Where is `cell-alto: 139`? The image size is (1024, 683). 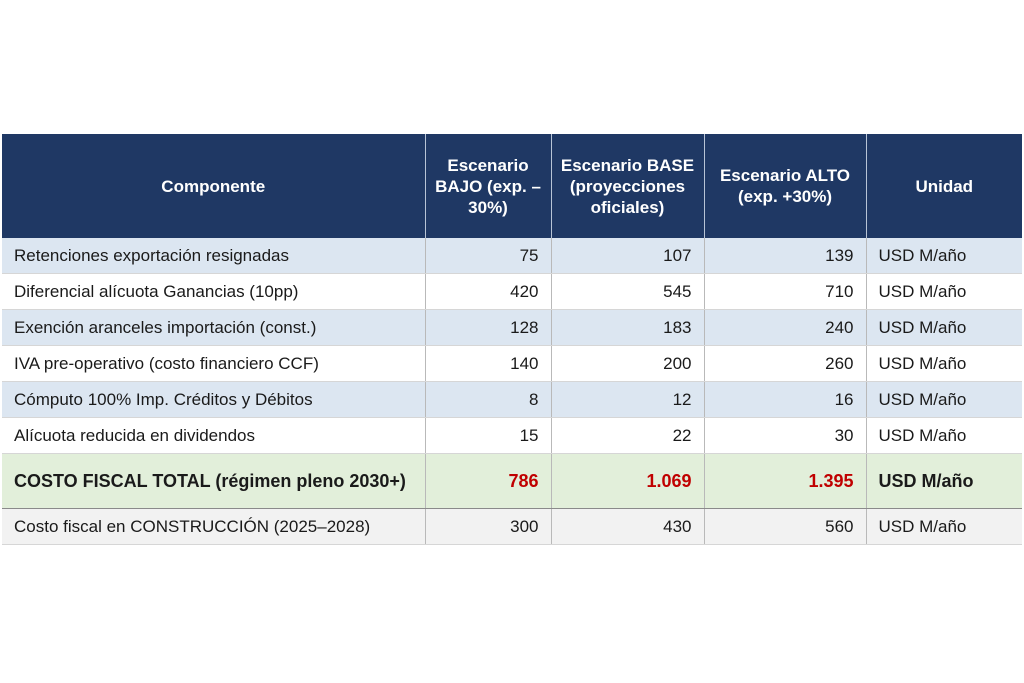
cell-alto: 139 is located at coordinates (784, 256).